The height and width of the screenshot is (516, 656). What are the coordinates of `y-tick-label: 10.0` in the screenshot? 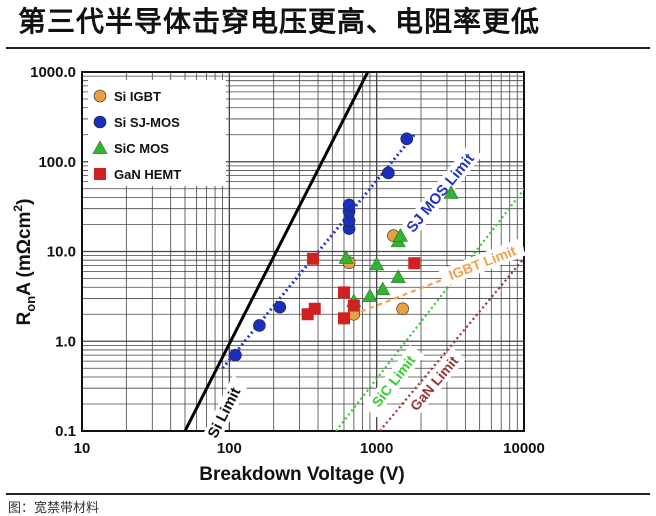 It's located at (61, 252).